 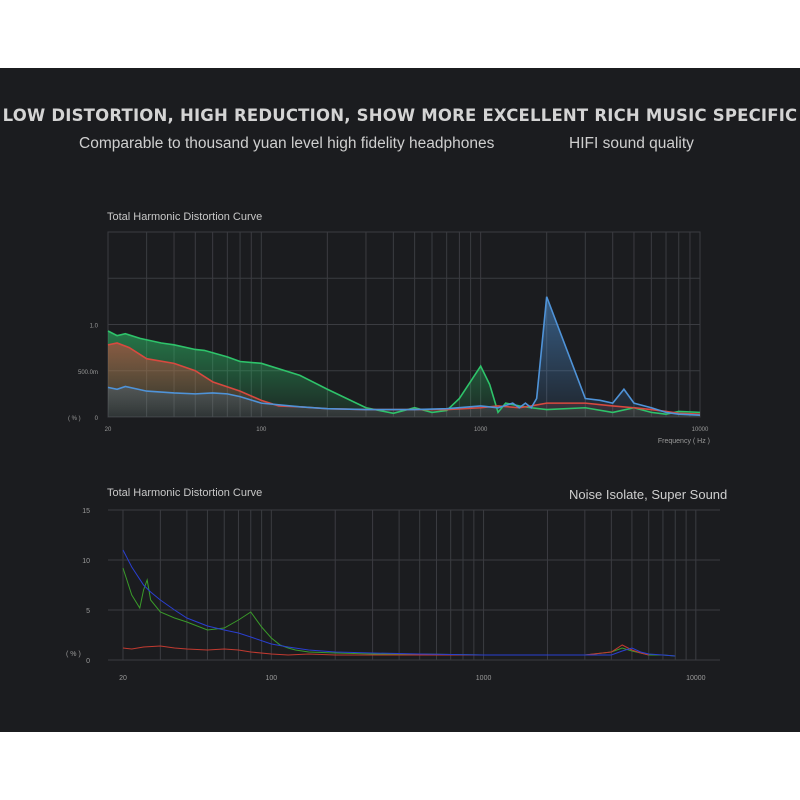 I want to click on y-tick-label: 5, so click(x=88, y=611).